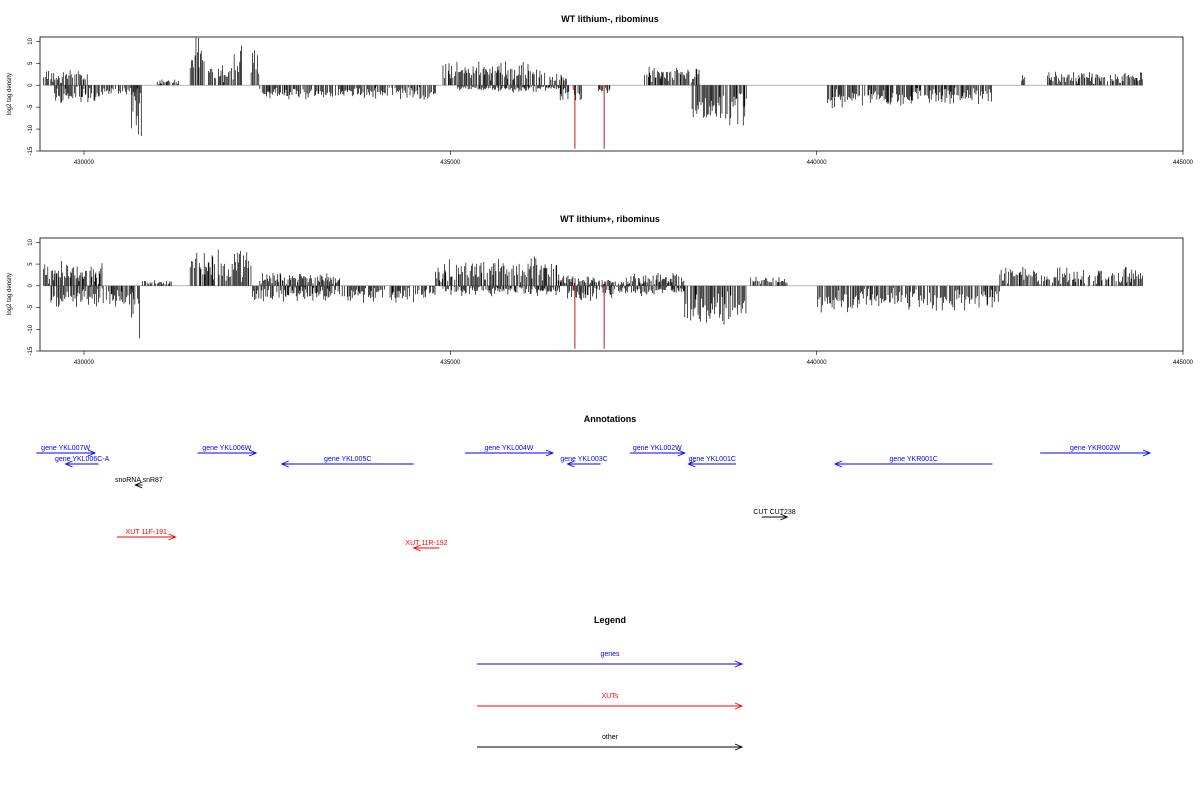 The image size is (1200, 800). I want to click on legend-title: Legend, so click(610, 620).